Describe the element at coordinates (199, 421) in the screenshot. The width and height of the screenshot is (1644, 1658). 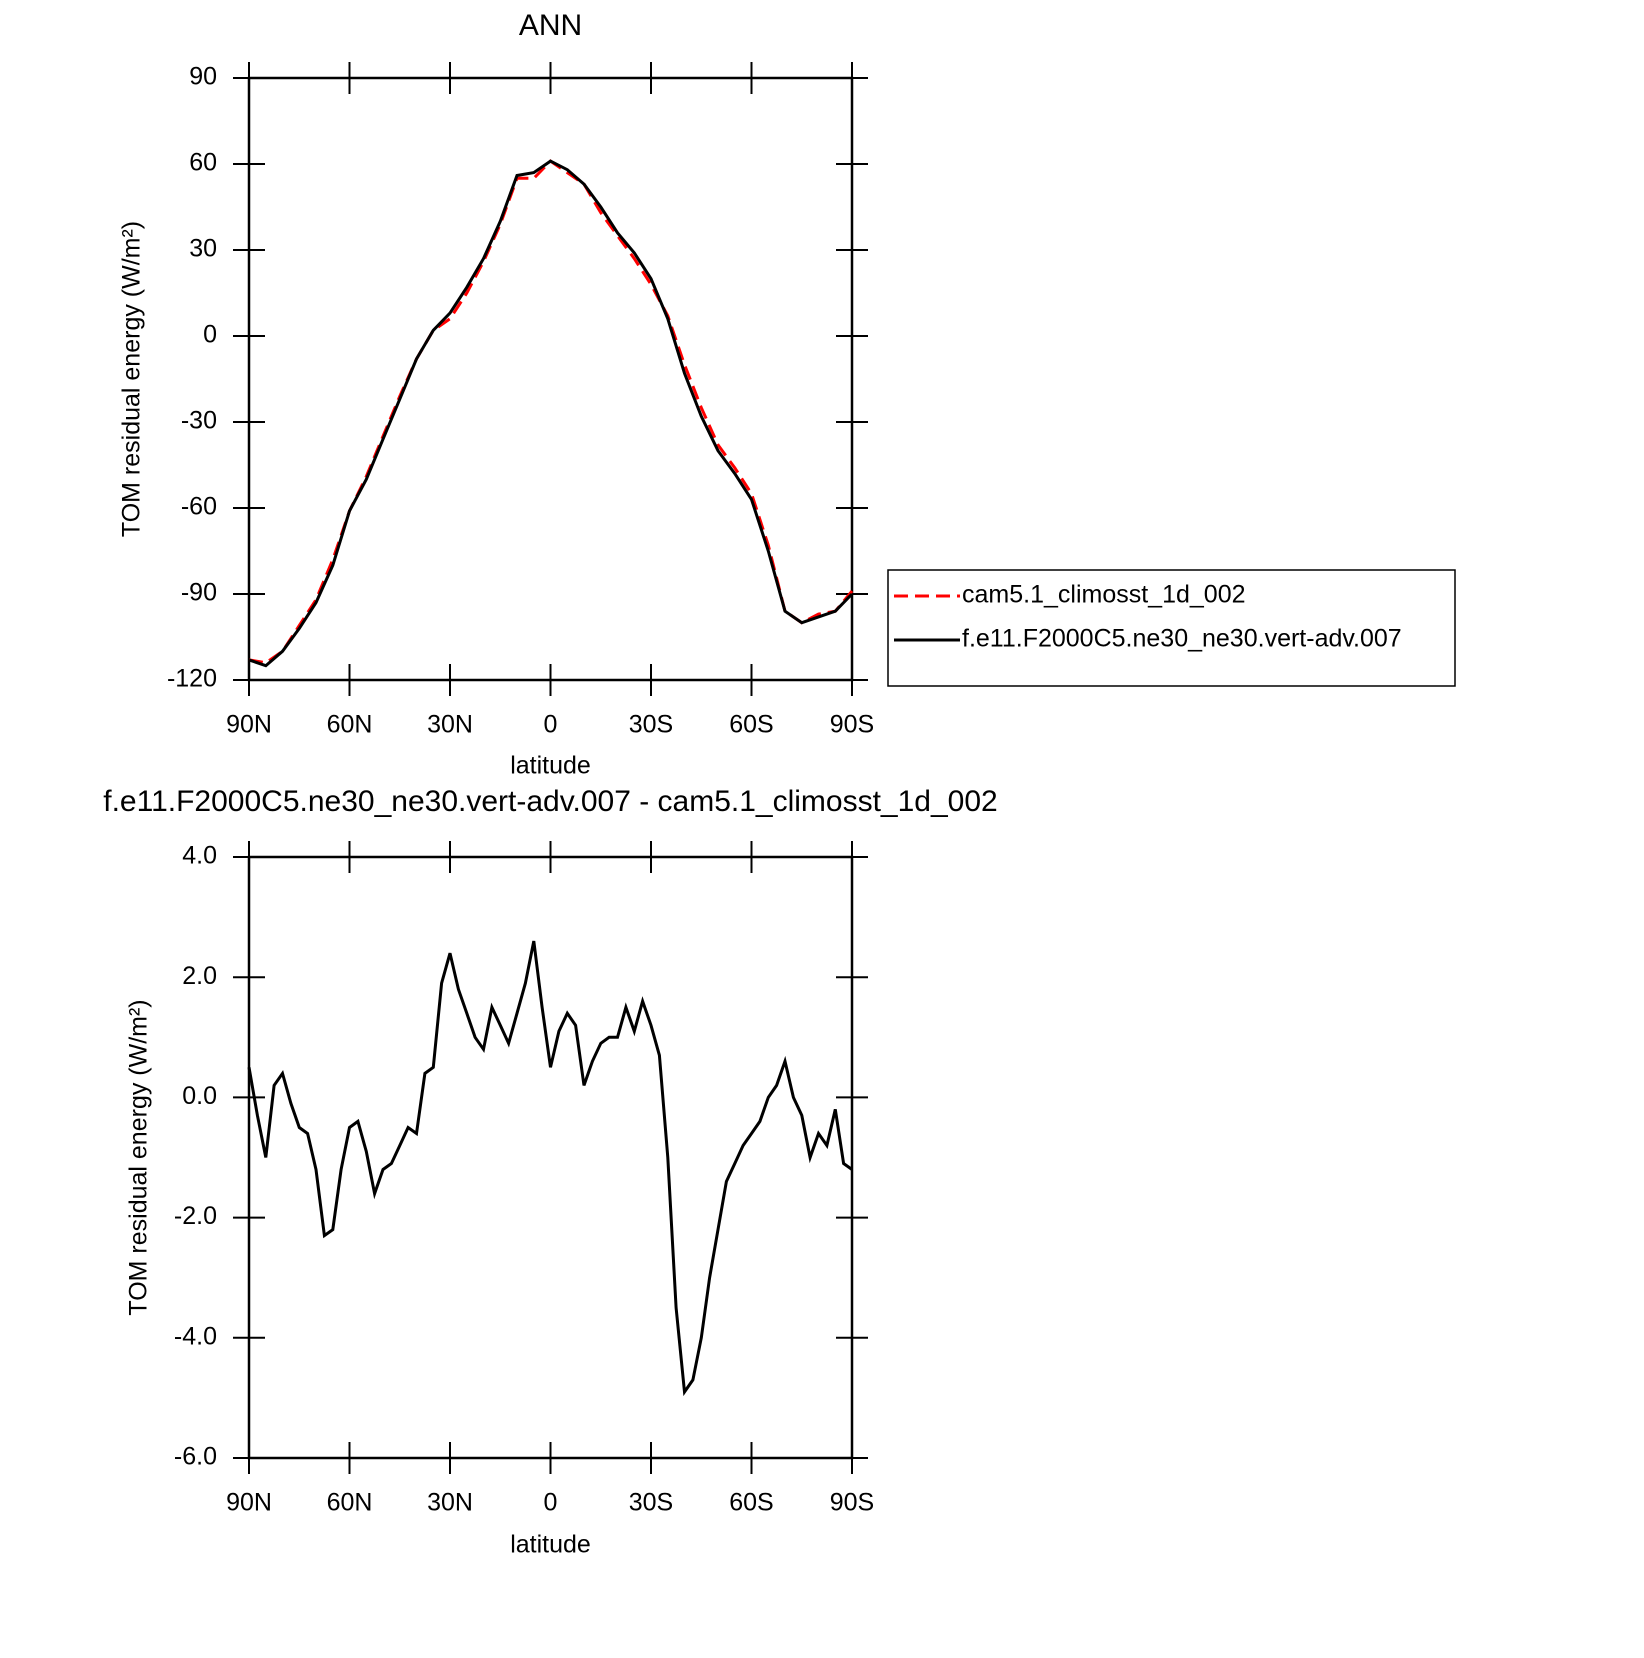
I see `y-tick-label: -30` at that location.